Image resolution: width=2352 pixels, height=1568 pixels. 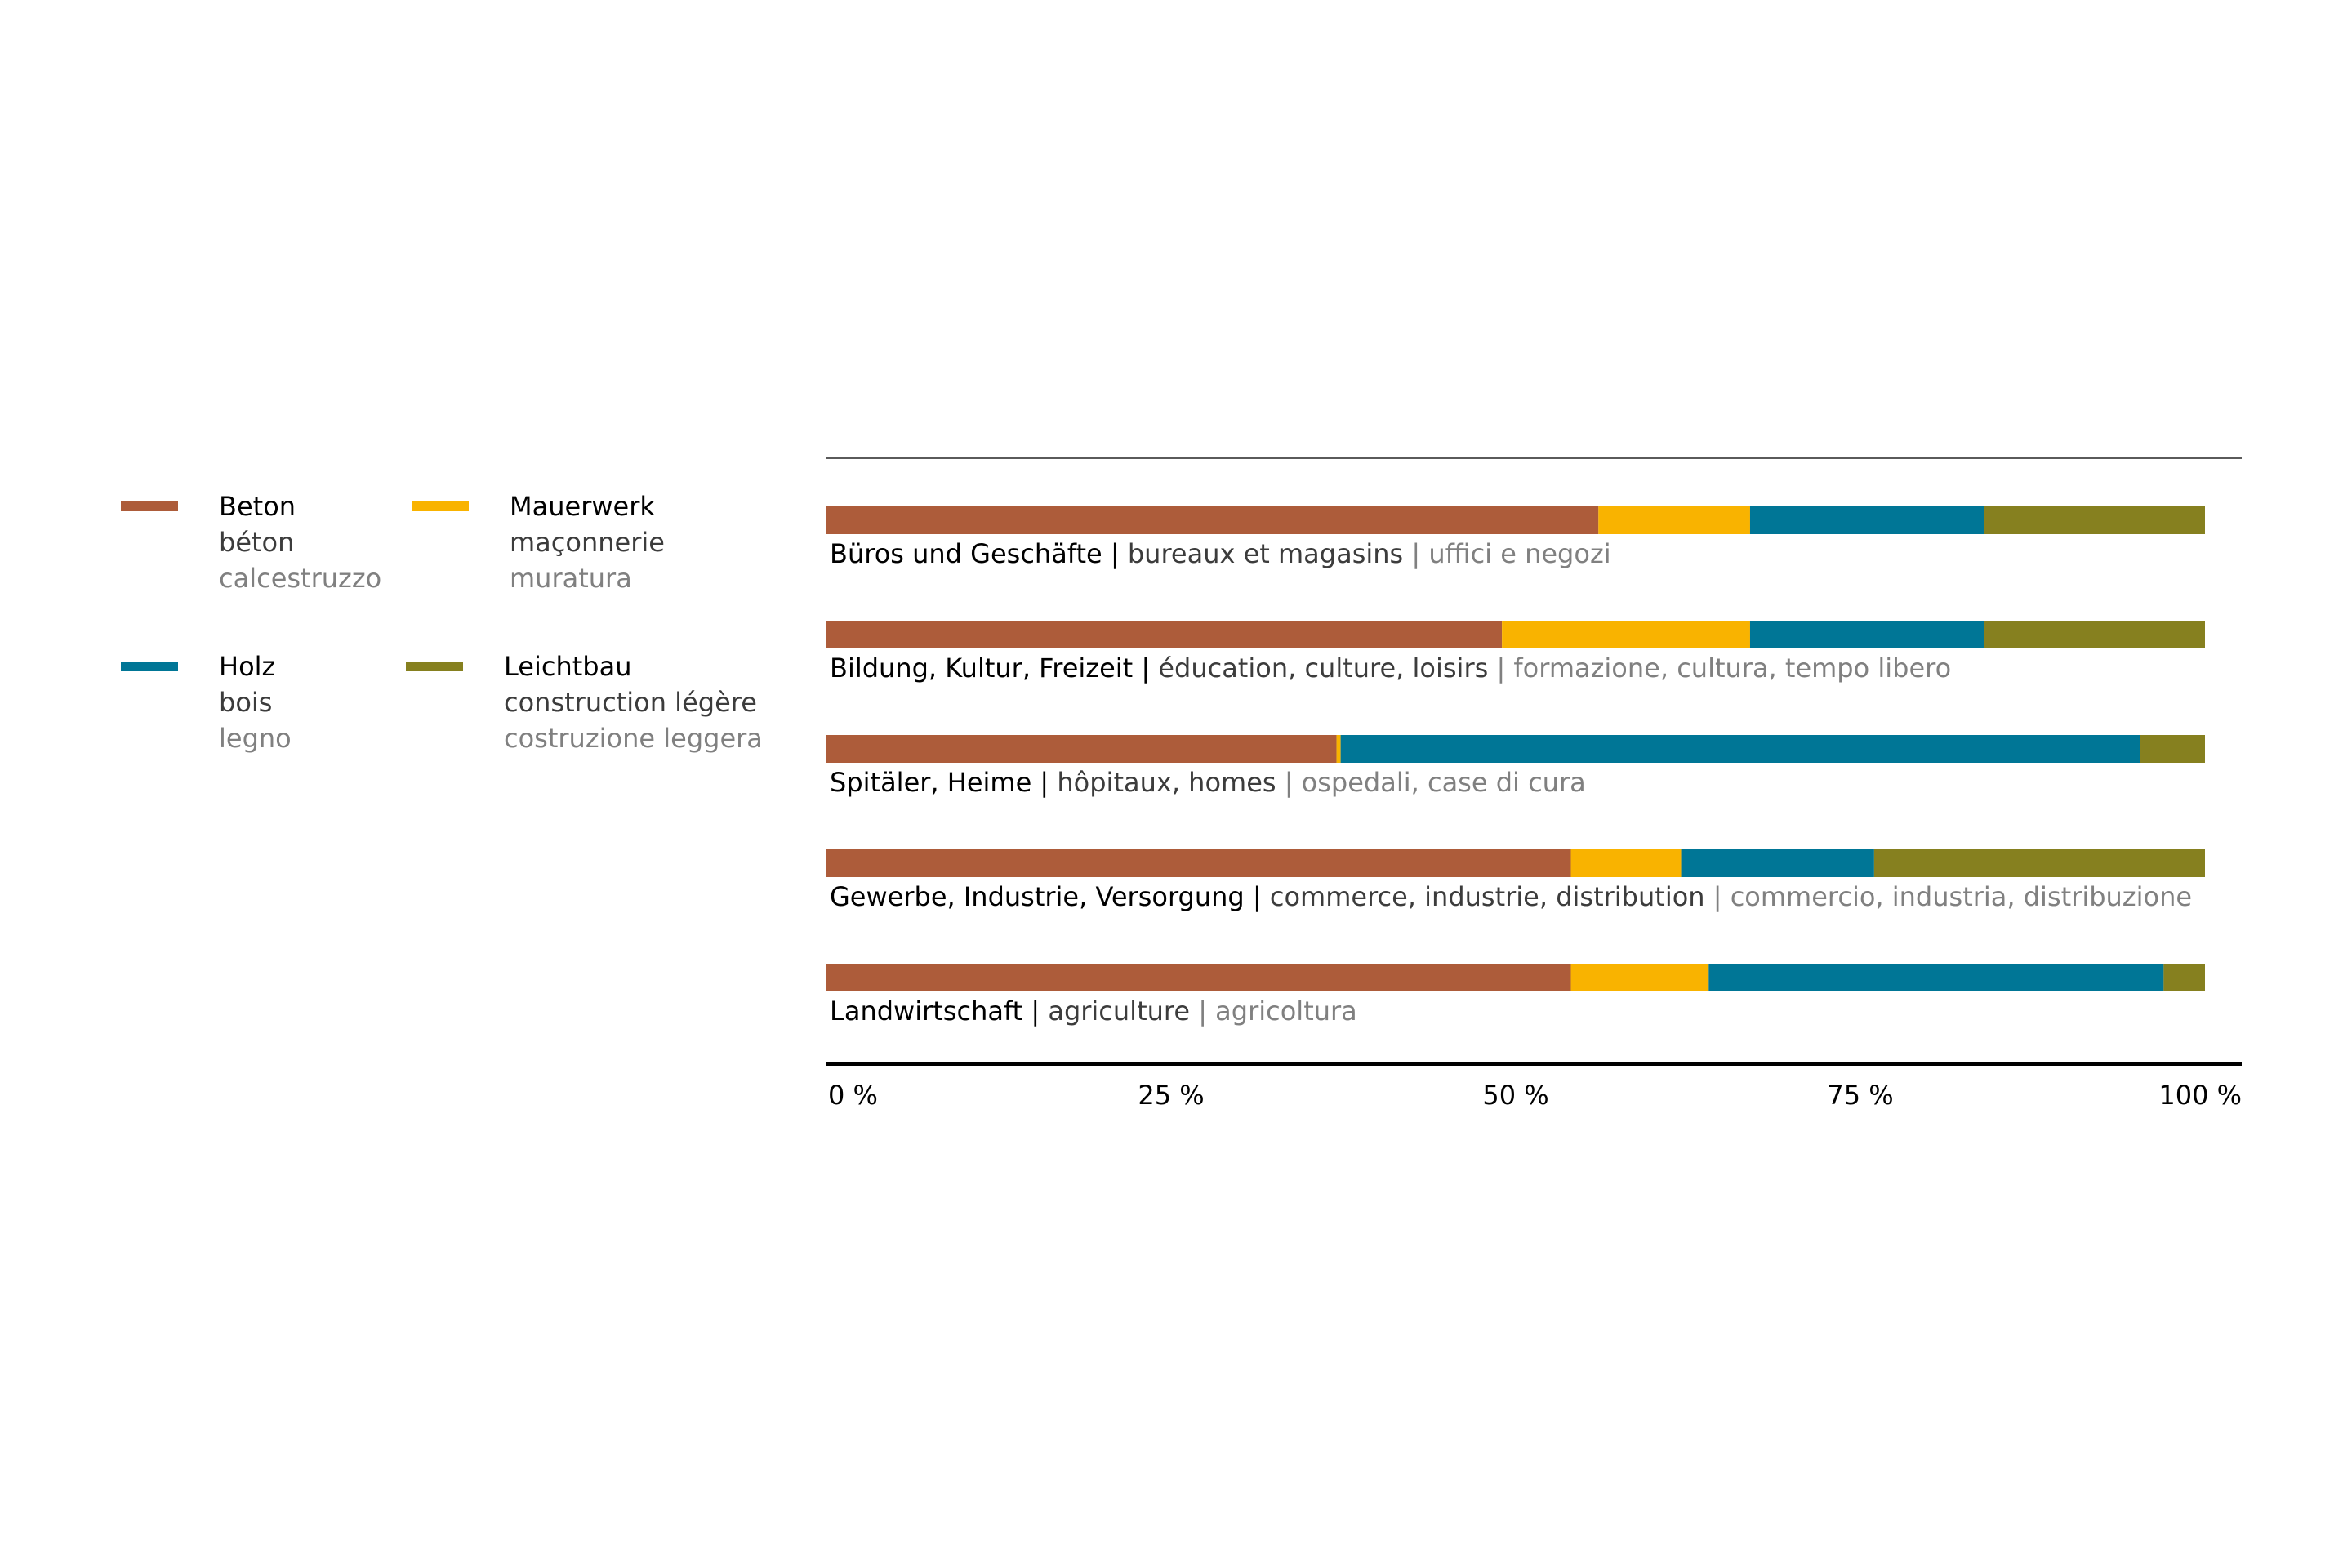 What do you see at coordinates (247, 666) in the screenshot?
I see `legend-label-de: Holz` at bounding box center [247, 666].